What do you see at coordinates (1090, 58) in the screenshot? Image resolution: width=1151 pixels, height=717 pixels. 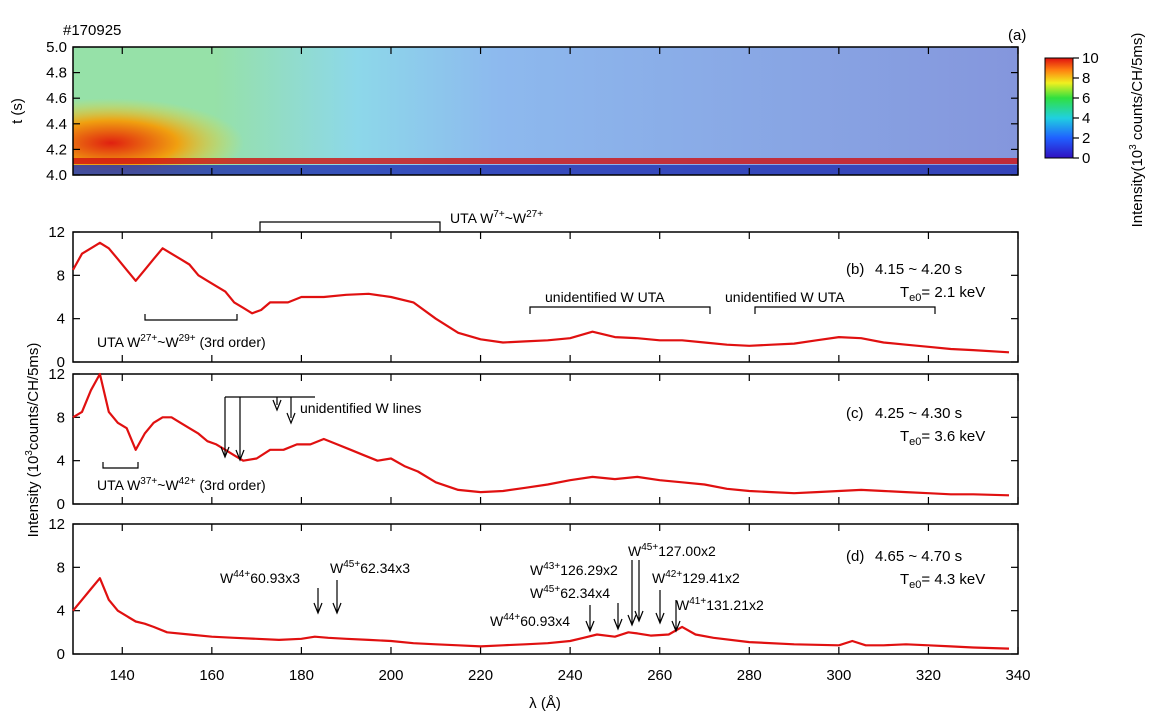 I see `colorbar-tick-label: 10` at bounding box center [1090, 58].